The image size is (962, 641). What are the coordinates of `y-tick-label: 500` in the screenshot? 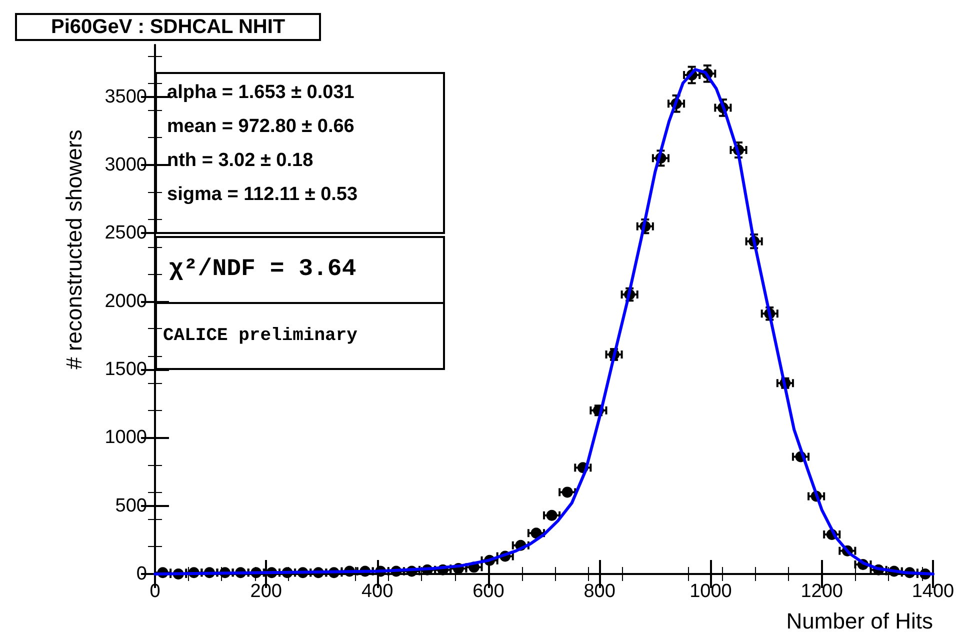 It's located at (131, 505).